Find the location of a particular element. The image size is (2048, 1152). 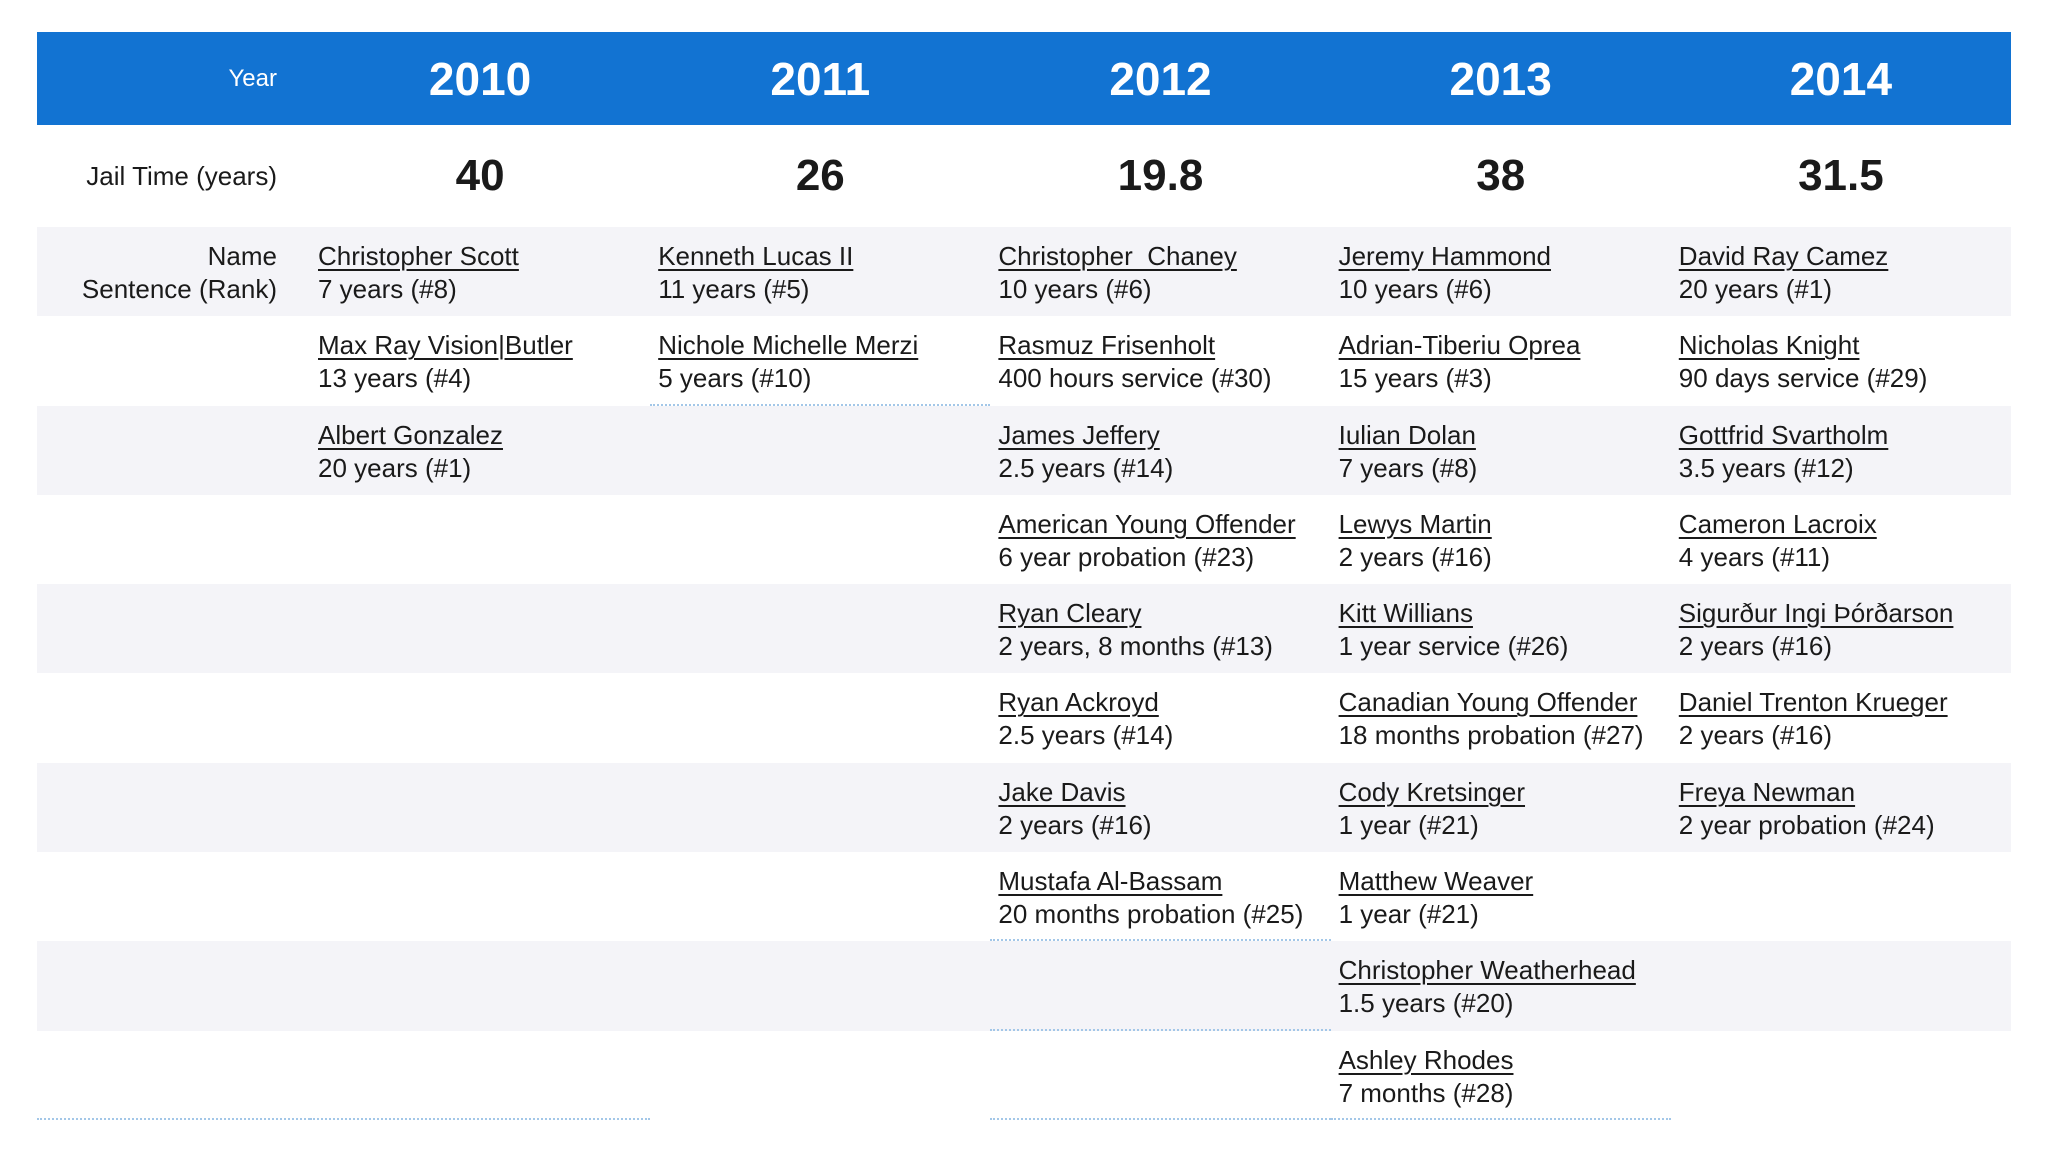

row-label-cell: Name Sentence (Rank) is located at coordinates (173, 271).